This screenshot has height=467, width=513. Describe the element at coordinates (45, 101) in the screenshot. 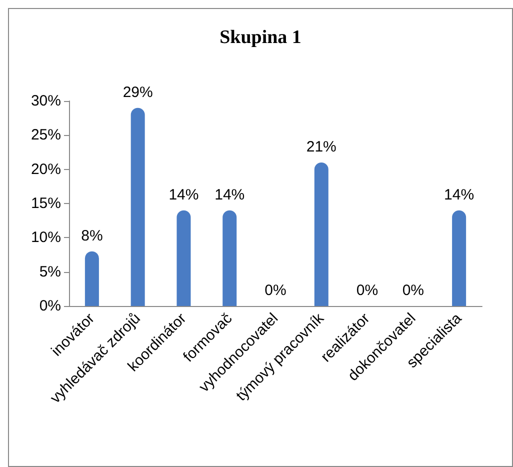

I see `y-tick-label: 30%` at that location.